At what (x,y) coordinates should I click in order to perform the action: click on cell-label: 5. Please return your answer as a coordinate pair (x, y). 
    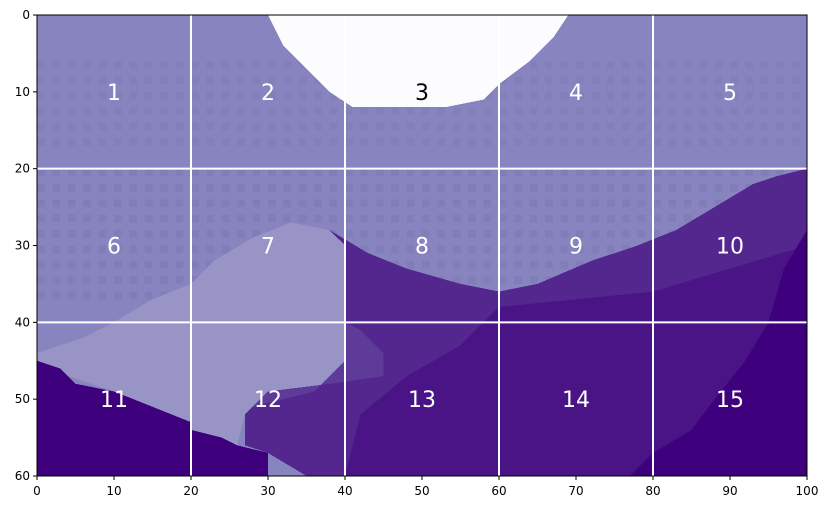
    Looking at the image, I should click on (730, 93).